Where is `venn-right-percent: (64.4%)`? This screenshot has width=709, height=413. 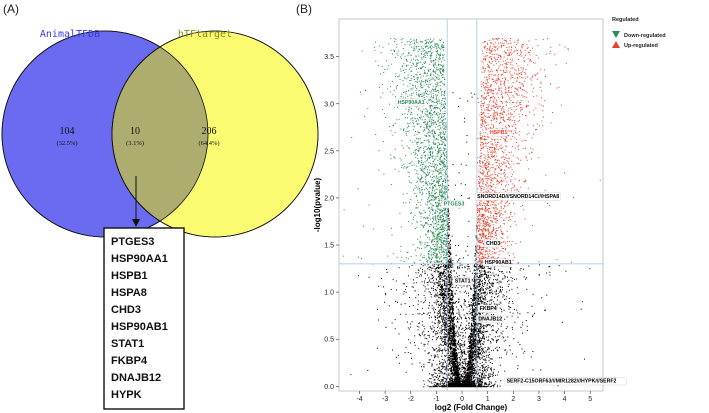
venn-right-percent: (64.4%) is located at coordinates (208, 143).